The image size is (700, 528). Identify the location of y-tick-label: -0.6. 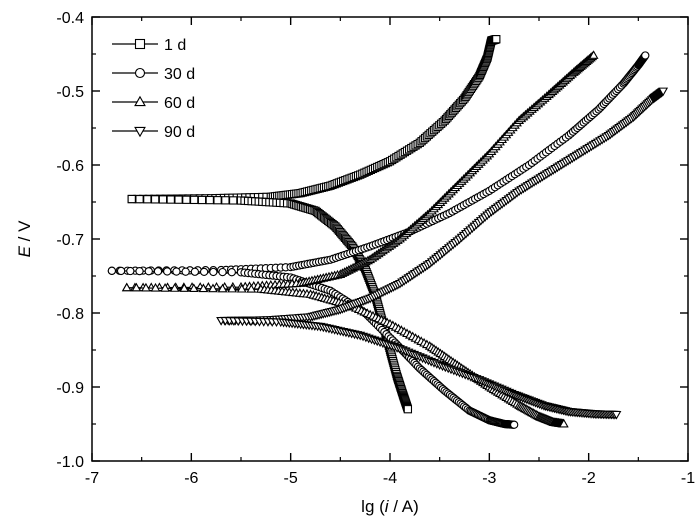
(70, 166).